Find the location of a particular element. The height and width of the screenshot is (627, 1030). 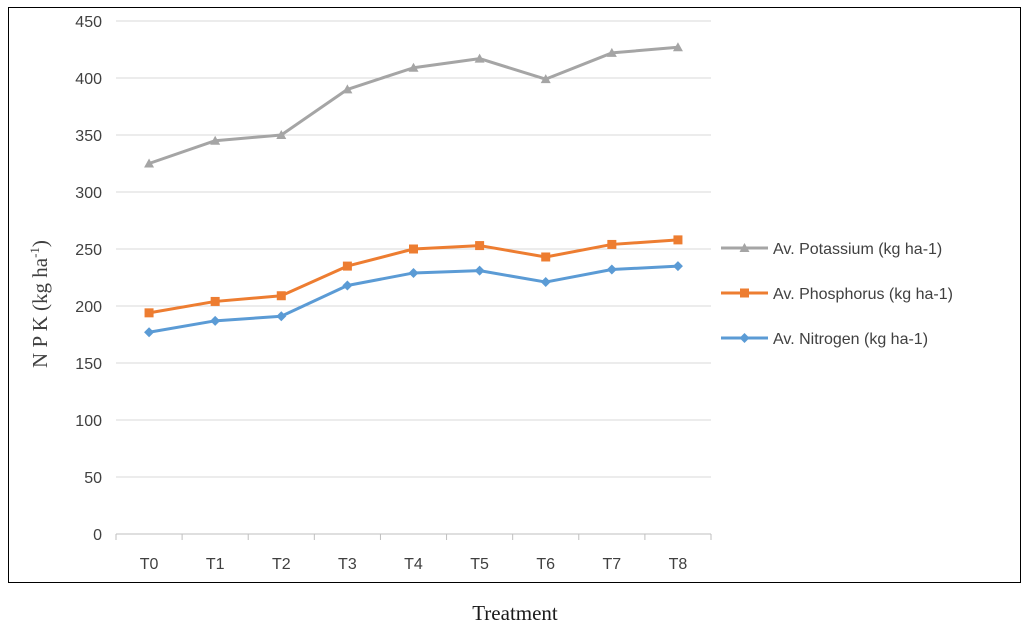

y-axis-label-close: ) is located at coordinates (40, 243).